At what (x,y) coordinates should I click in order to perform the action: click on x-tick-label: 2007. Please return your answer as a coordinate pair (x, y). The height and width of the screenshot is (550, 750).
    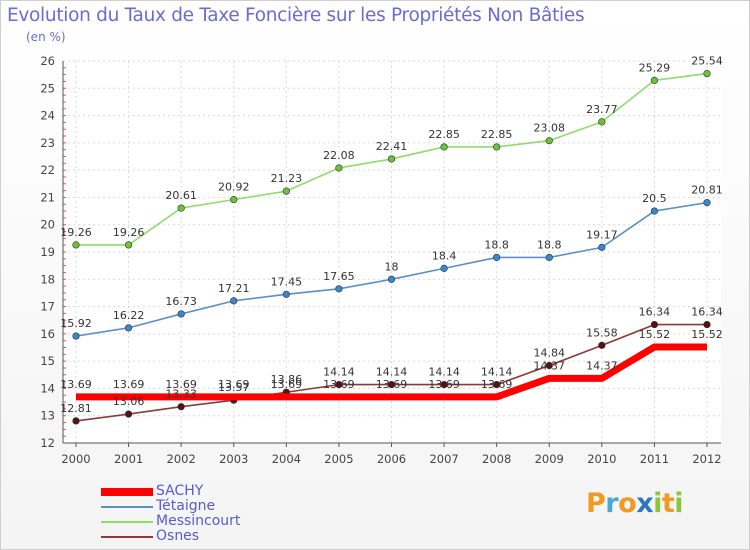
    Looking at the image, I should click on (443, 459).